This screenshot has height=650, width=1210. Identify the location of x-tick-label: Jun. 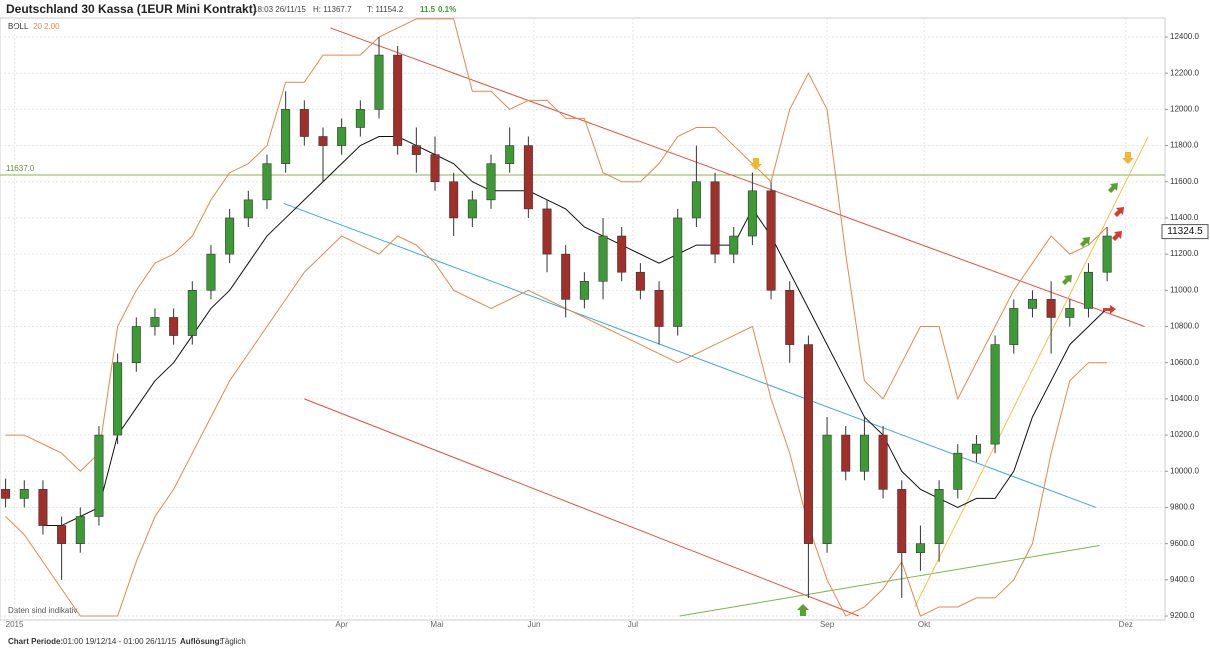
(534, 624).